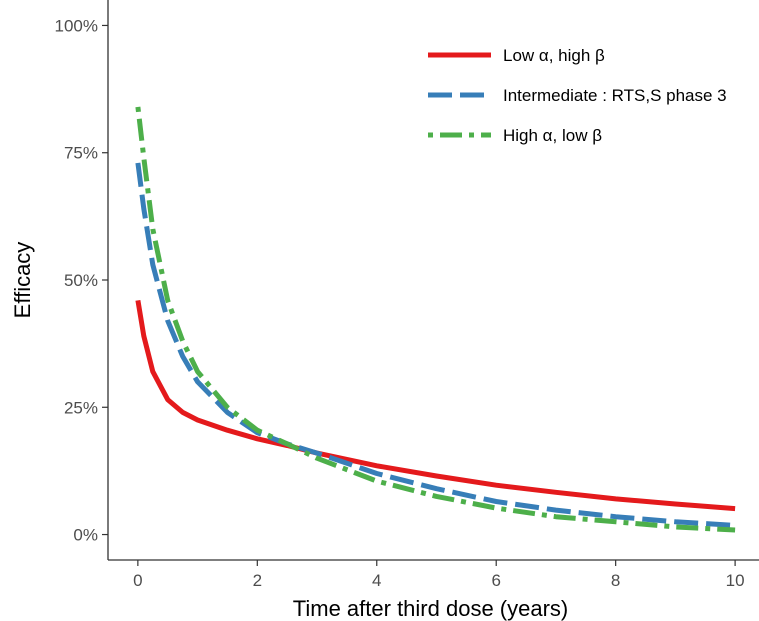 Image resolution: width=759 pixels, height=621 pixels. I want to click on legend-label-1: Low α, high β, so click(554, 55).